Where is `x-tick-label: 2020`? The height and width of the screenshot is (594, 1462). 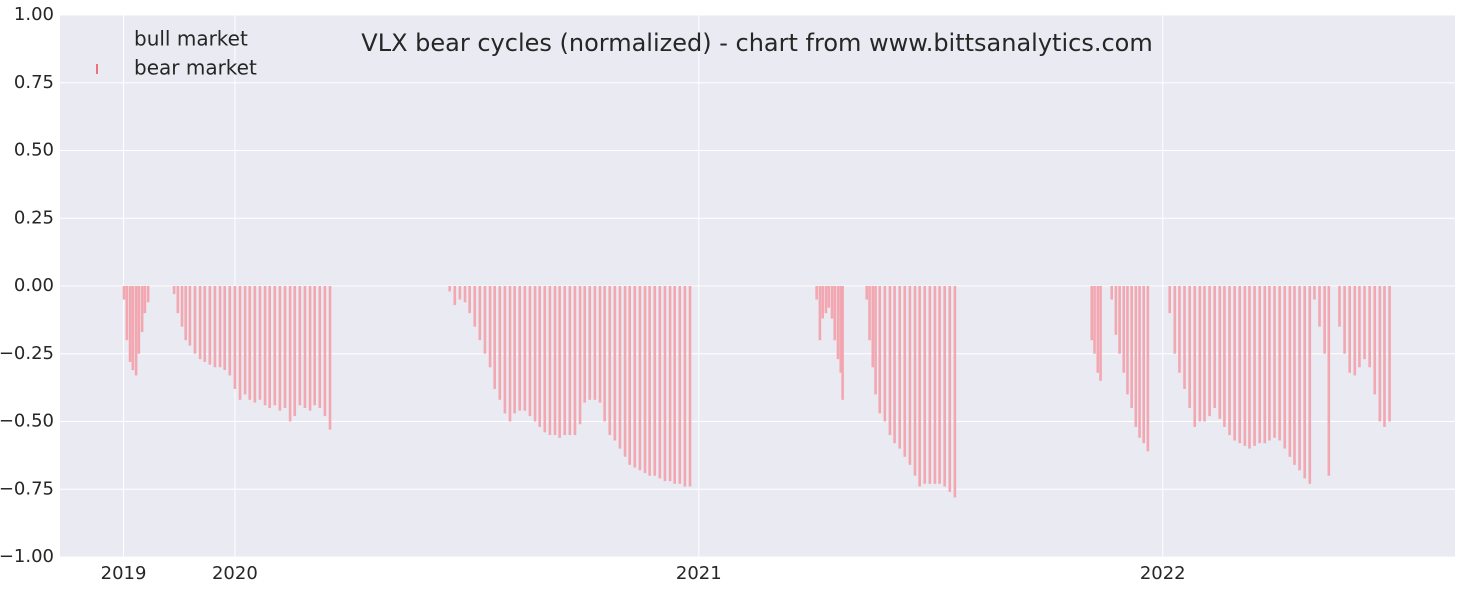 x-tick-label: 2020 is located at coordinates (235, 573).